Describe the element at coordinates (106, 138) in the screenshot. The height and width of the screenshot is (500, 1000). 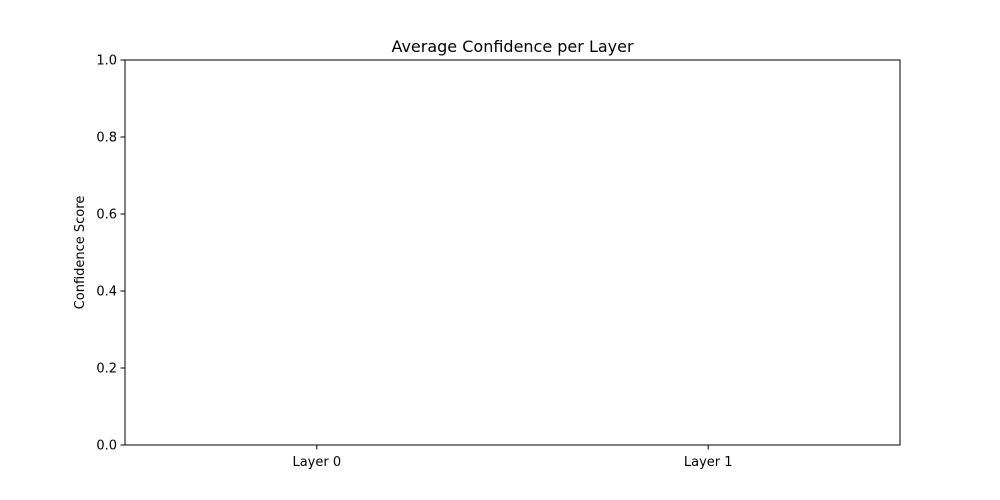
I see `y-tick-label: 0.8` at that location.